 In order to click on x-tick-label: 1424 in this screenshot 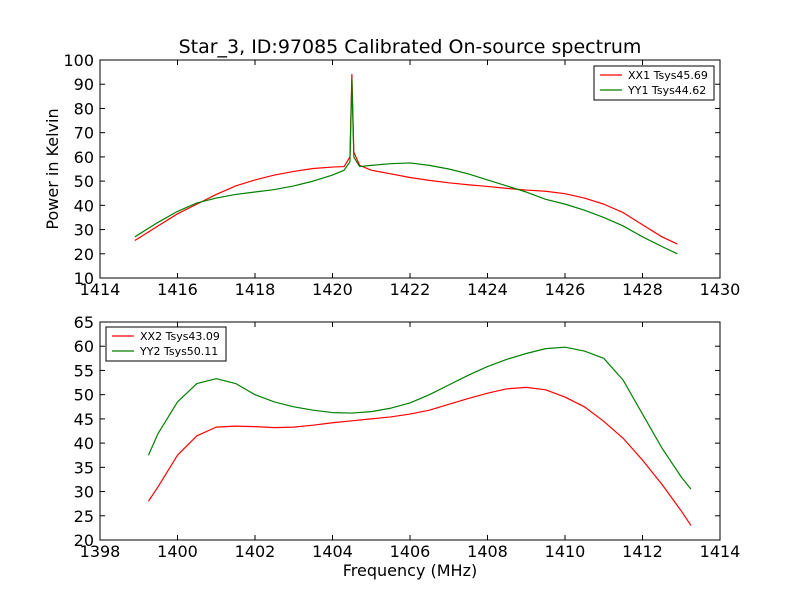, I will do `click(487, 289)`.